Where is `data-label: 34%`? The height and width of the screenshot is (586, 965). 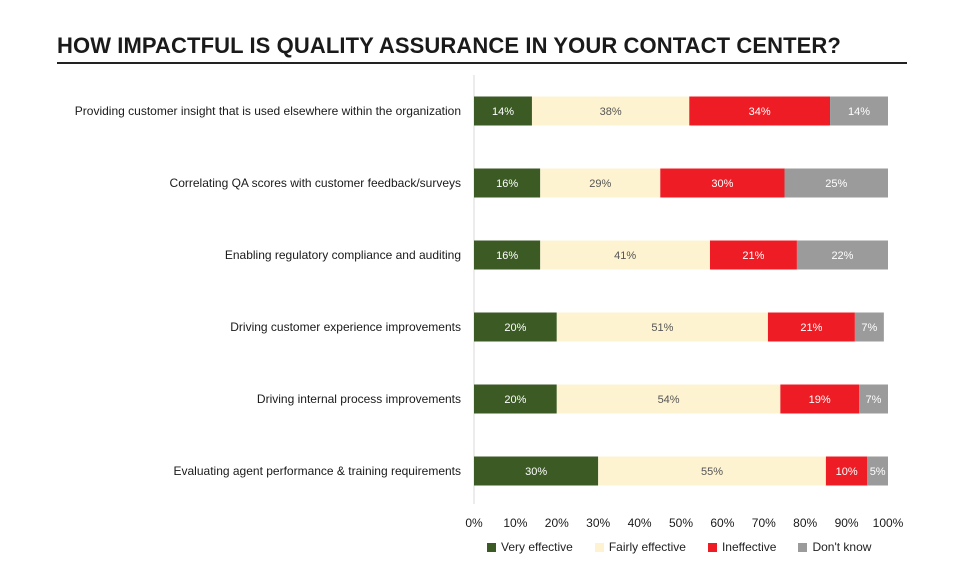
data-label: 34% is located at coordinates (760, 112).